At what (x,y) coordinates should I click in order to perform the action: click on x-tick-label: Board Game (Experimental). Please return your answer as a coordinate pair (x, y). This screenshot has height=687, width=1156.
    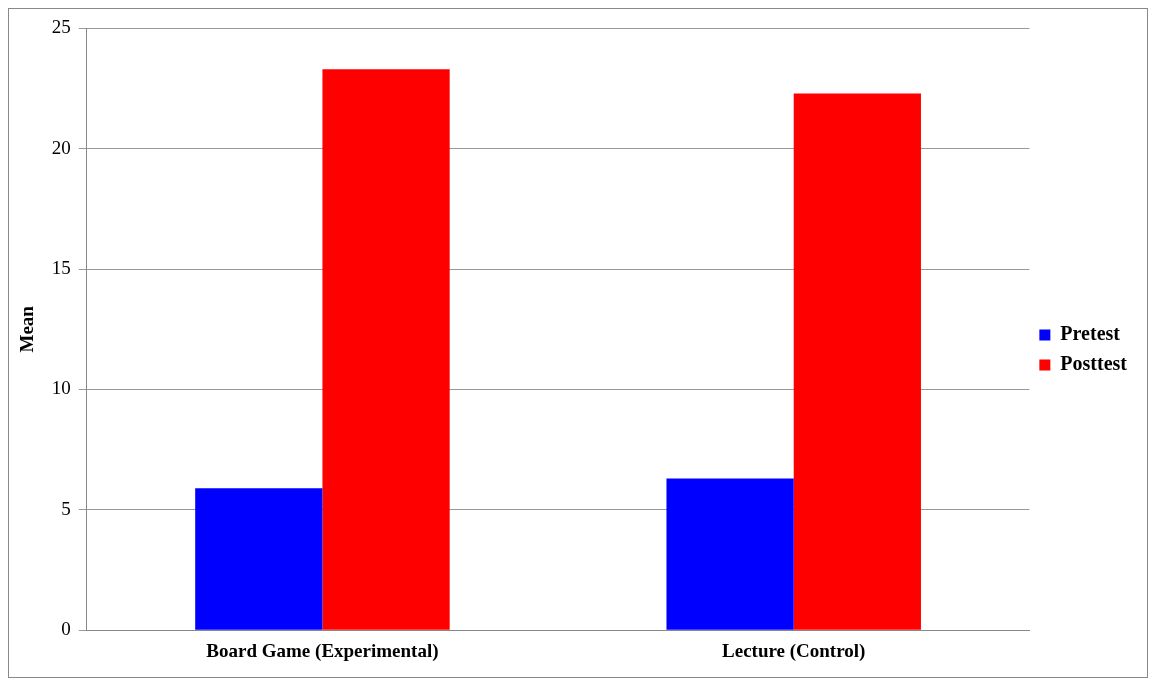
    Looking at the image, I should click on (322, 650).